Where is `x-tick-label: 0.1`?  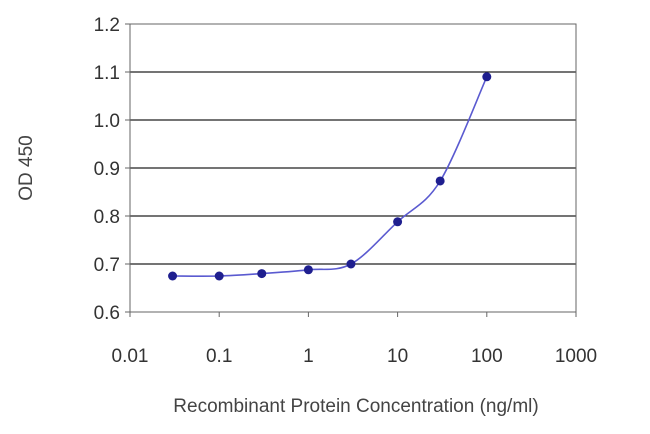 x-tick-label: 0.1 is located at coordinates (219, 356).